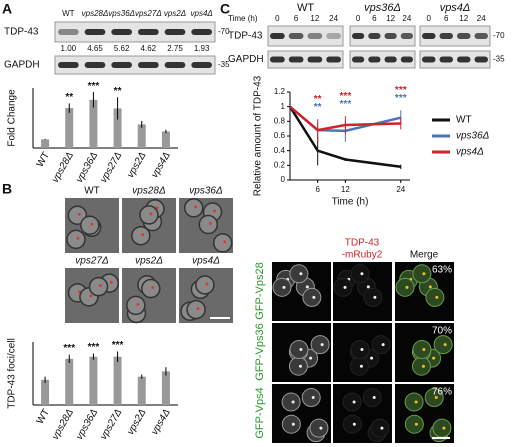 The height and width of the screenshot is (447, 520). Describe the element at coordinates (429, 18) in the screenshot. I see `lane-label: 0` at that location.